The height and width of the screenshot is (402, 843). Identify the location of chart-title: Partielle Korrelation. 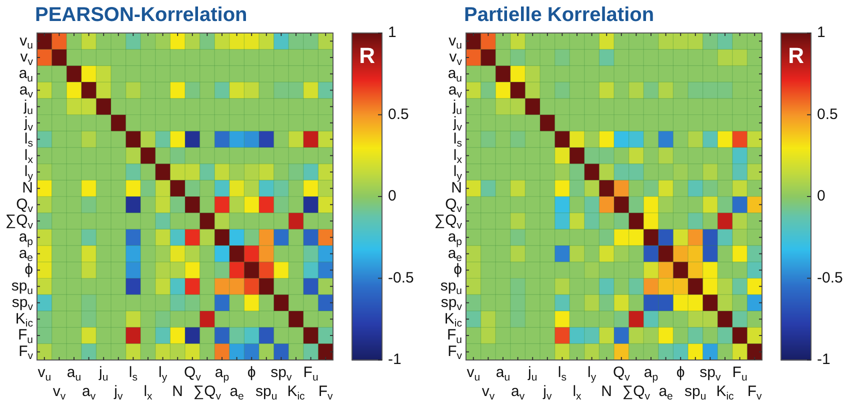
(559, 15).